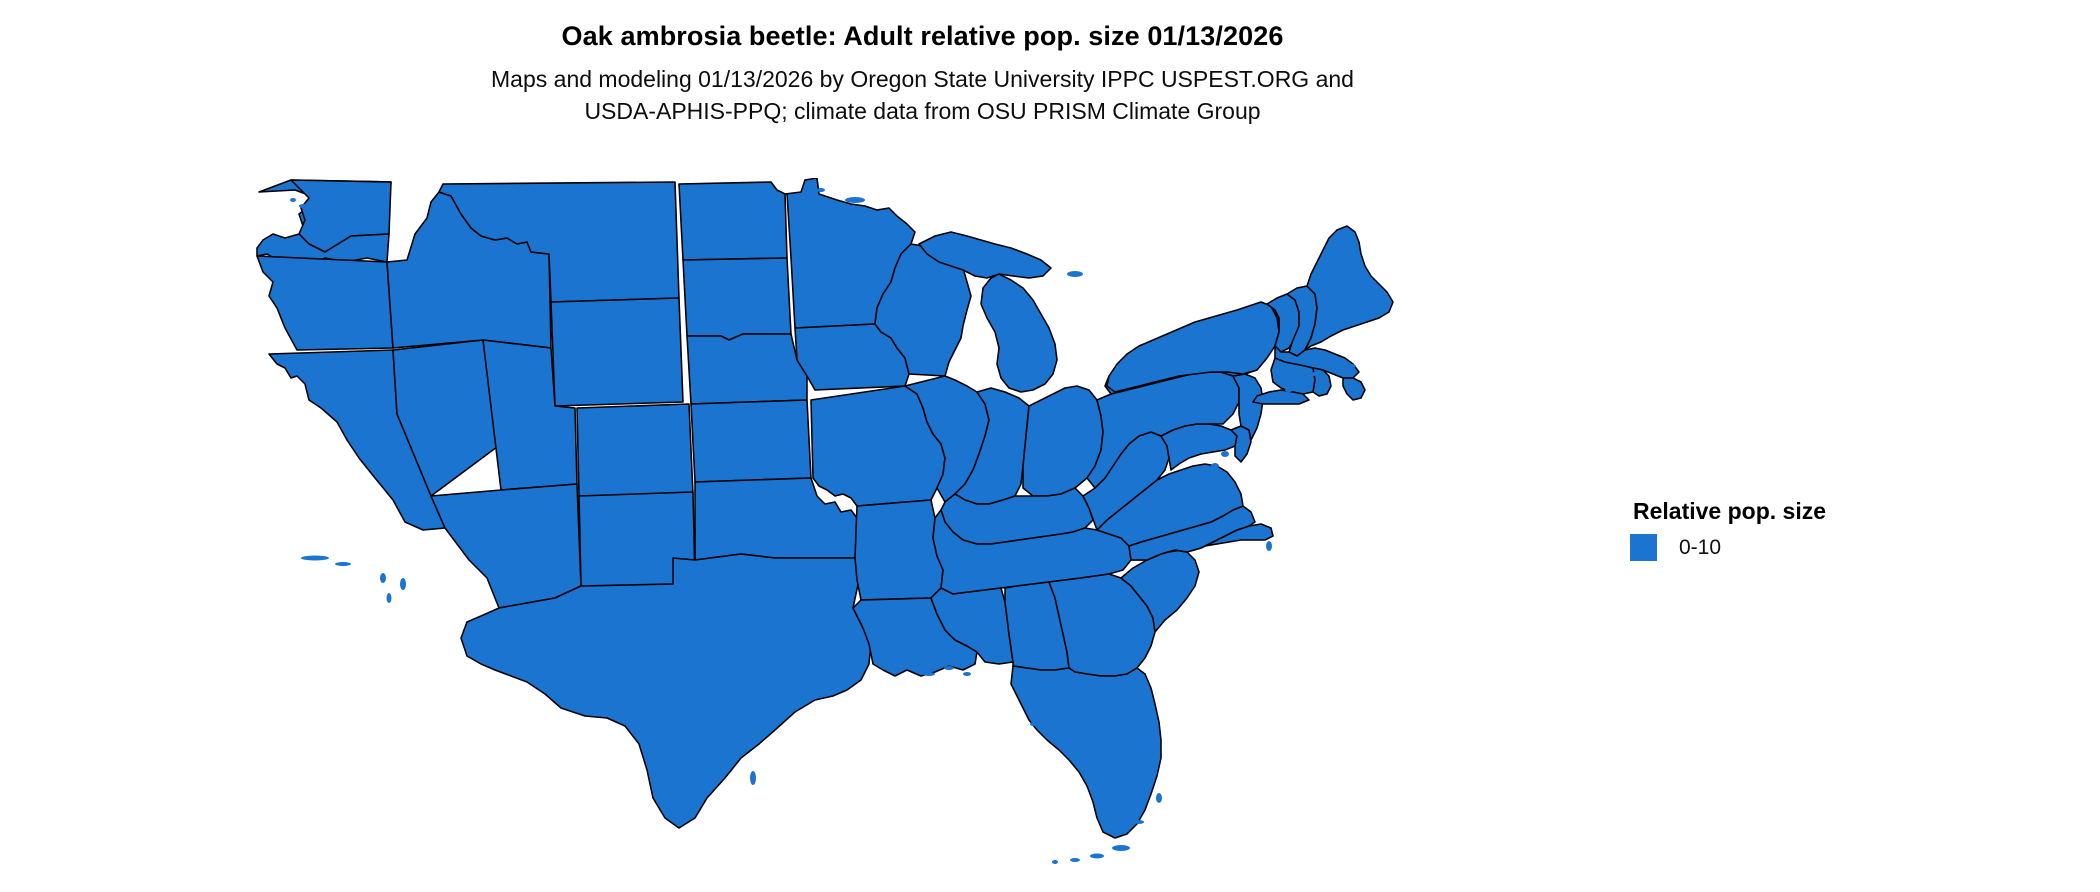 Image resolution: width=2100 pixels, height=892 pixels. I want to click on map-legend: Relative pop. size 0-10, so click(1795, 529).